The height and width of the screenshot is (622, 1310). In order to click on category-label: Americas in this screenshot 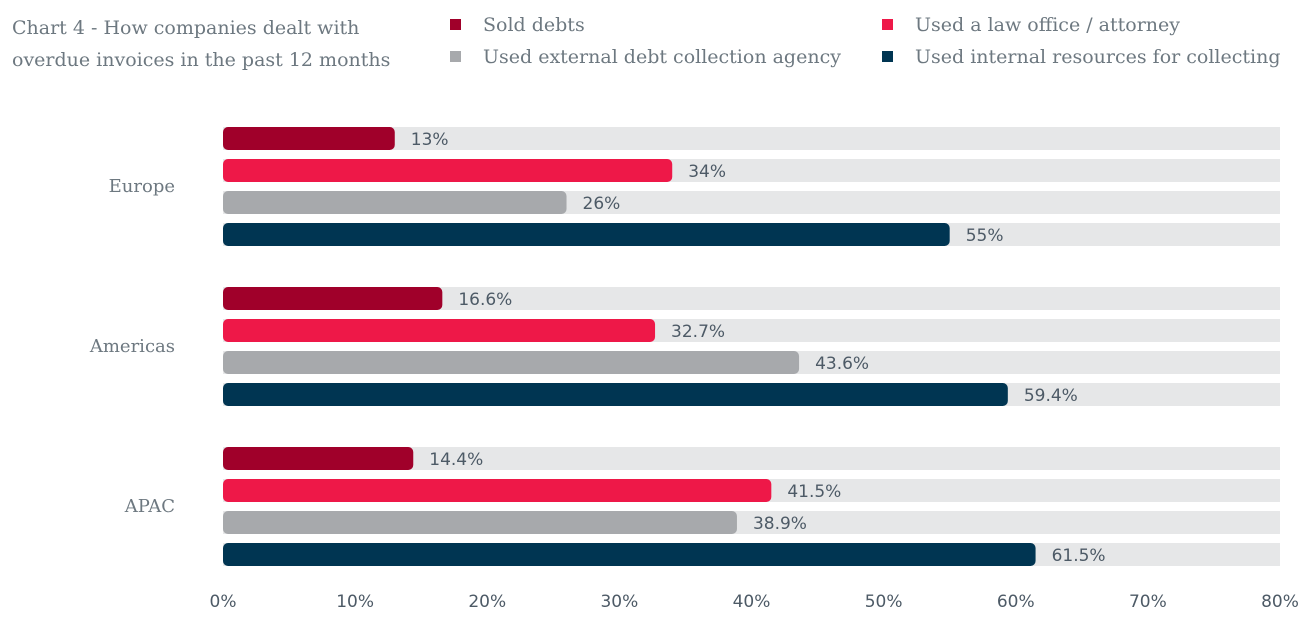, I will do `click(132, 346)`.